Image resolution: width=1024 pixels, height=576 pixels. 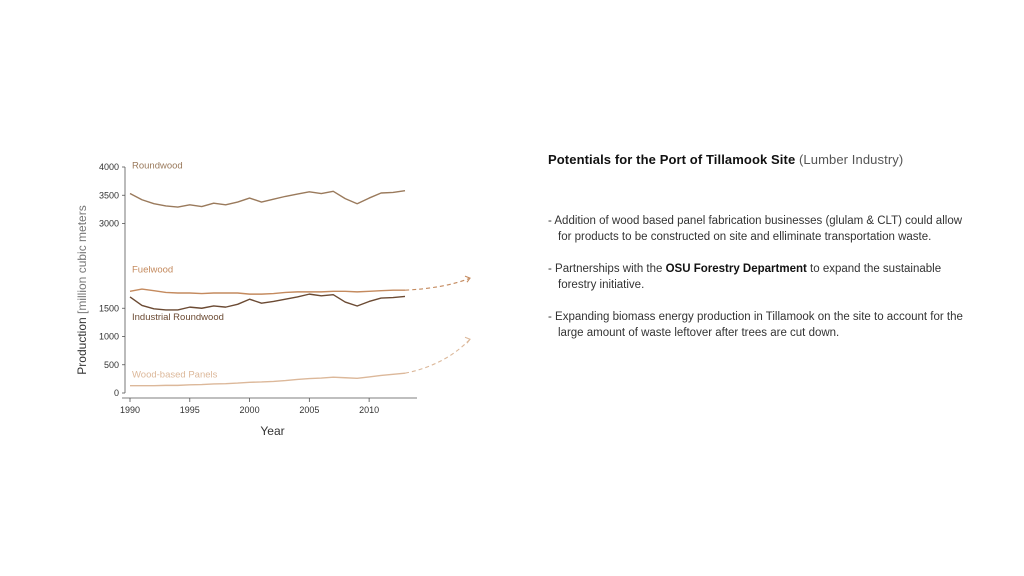 I want to click on fuelwood-projection, so click(x=437, y=284).